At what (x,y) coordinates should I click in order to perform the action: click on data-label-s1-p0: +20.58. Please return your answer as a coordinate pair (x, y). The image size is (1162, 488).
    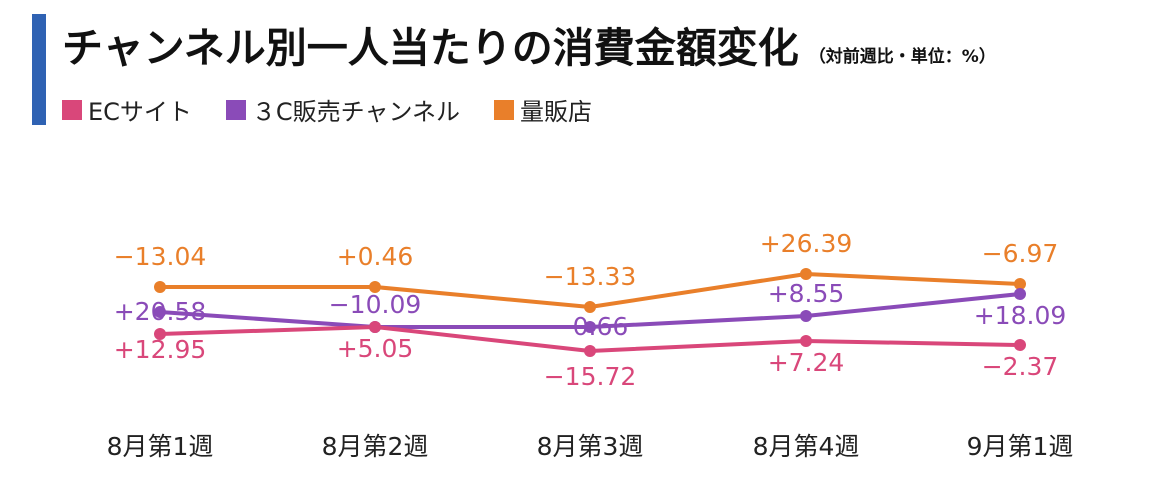
    Looking at the image, I should click on (160, 311).